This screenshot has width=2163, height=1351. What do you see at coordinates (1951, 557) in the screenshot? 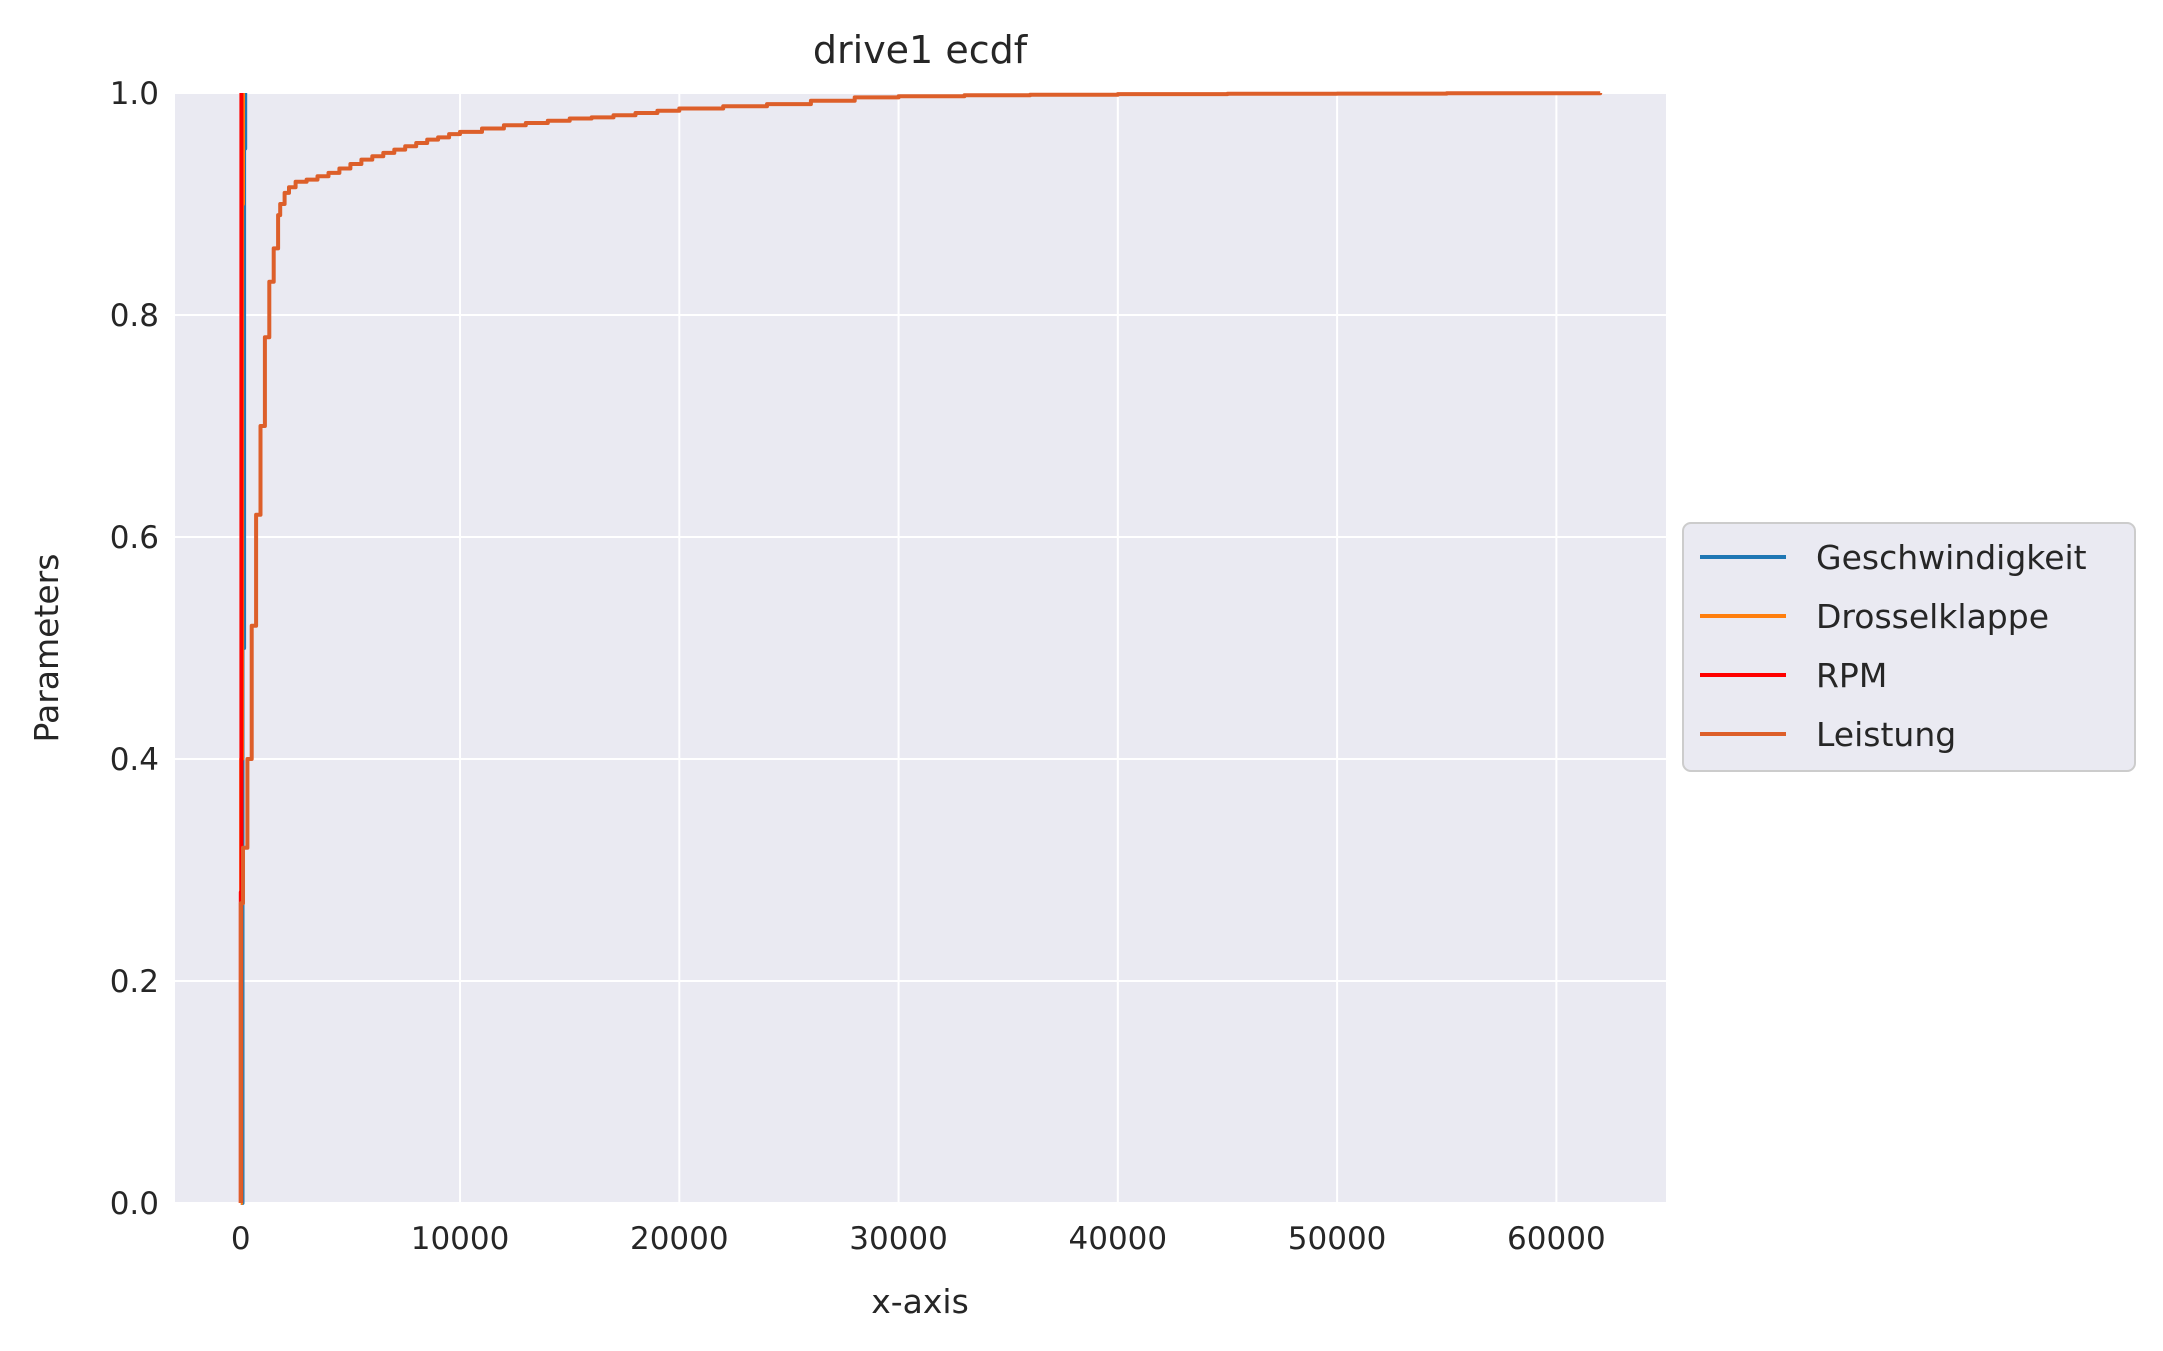
I see `legend-label: Geschwindigkeit` at bounding box center [1951, 557].